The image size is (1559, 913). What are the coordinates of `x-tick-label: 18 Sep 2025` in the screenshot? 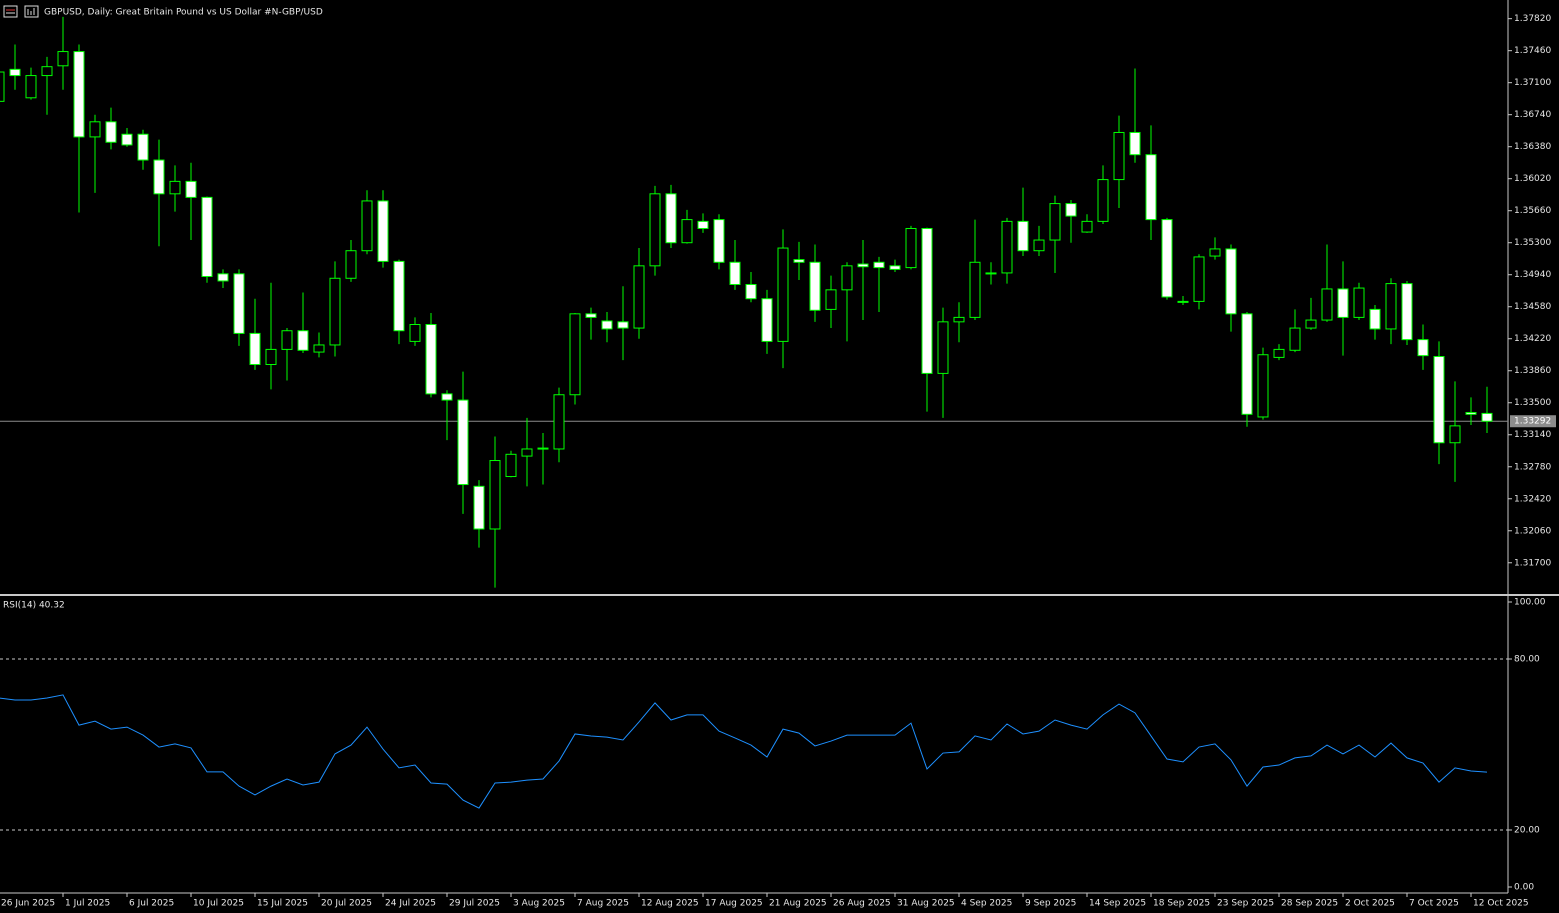 It's located at (1181, 904).